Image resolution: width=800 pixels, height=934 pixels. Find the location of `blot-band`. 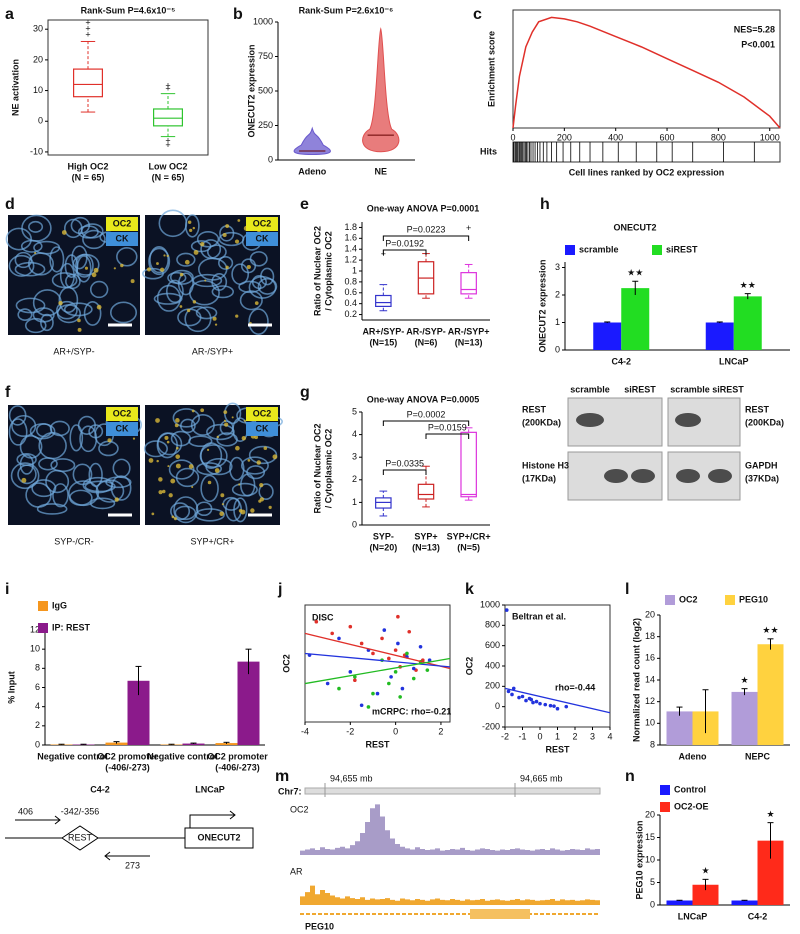

blot-band is located at coordinates (590, 420).